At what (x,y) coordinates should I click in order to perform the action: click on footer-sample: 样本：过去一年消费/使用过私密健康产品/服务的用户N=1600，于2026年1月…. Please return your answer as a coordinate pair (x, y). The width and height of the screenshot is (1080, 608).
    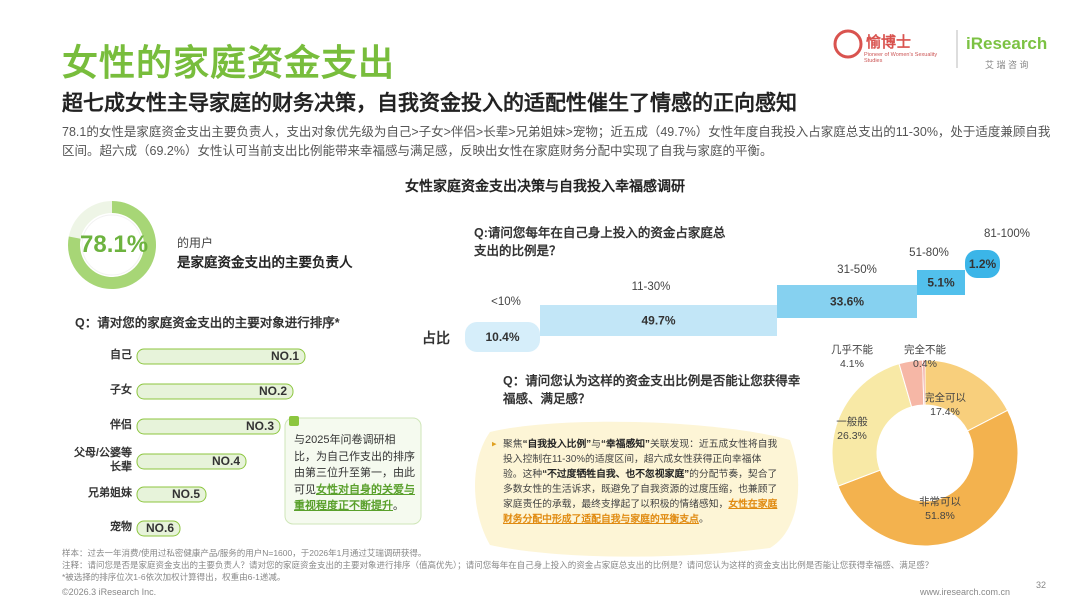
    Looking at the image, I should click on (244, 553).